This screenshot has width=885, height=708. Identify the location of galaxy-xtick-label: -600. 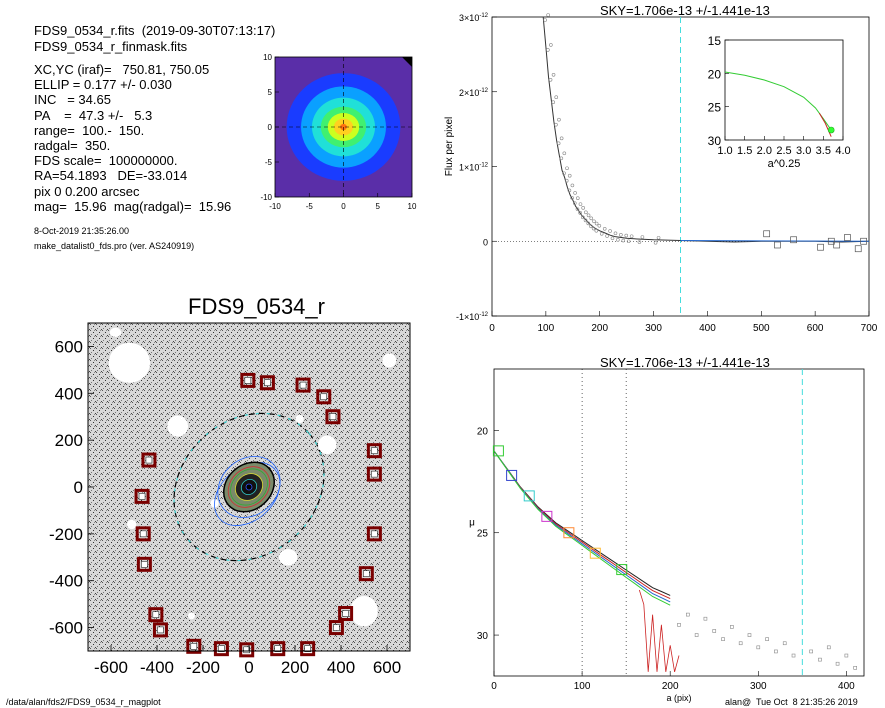
(111, 667).